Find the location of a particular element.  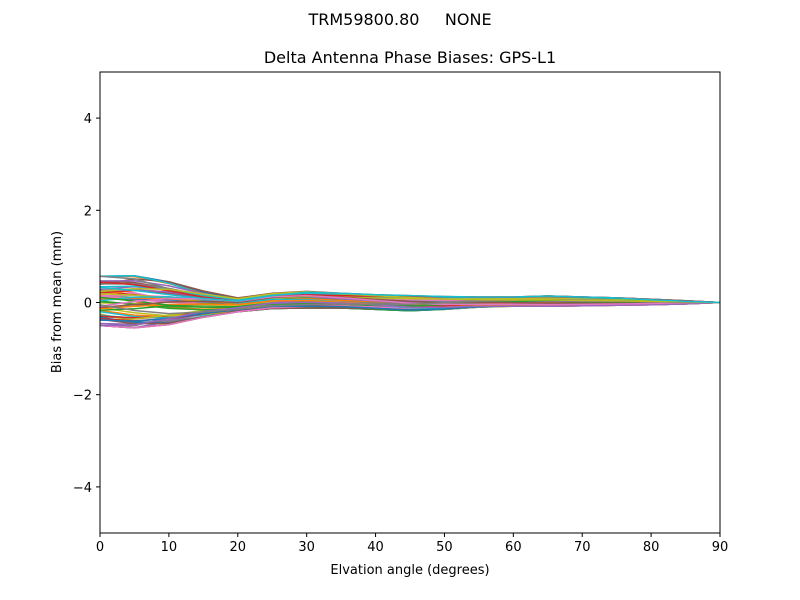

x-tick-label: 70 is located at coordinates (582, 547).